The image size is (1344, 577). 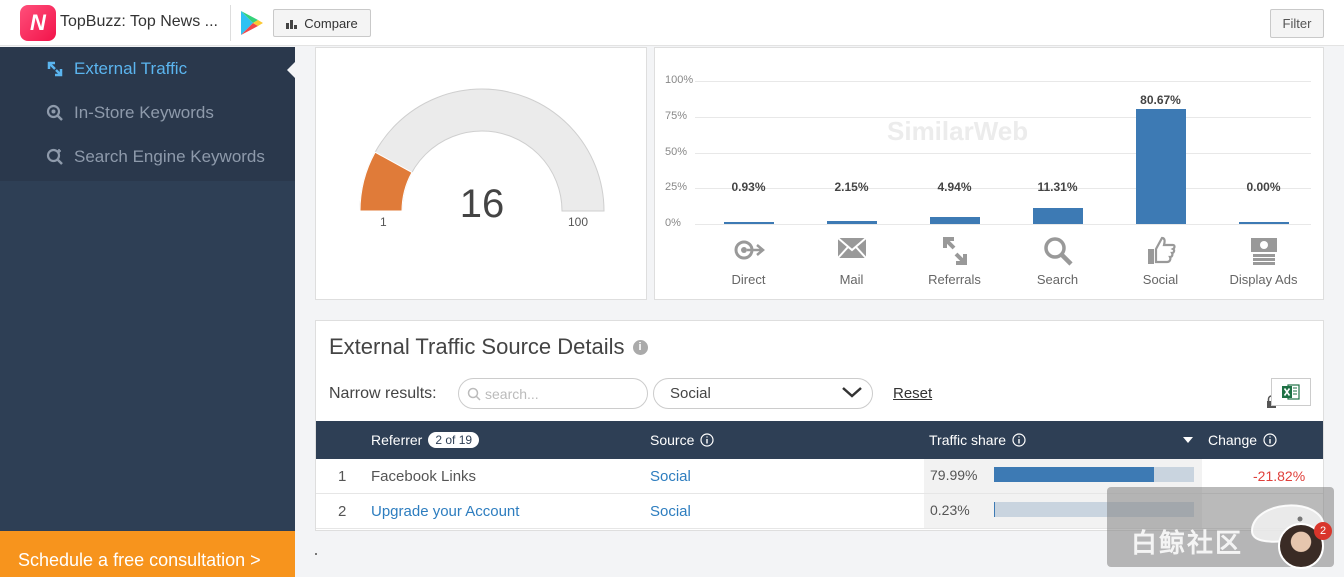 What do you see at coordinates (958, 131) in the screenshot?
I see `similarweb-watermark: SimilarWeb` at bounding box center [958, 131].